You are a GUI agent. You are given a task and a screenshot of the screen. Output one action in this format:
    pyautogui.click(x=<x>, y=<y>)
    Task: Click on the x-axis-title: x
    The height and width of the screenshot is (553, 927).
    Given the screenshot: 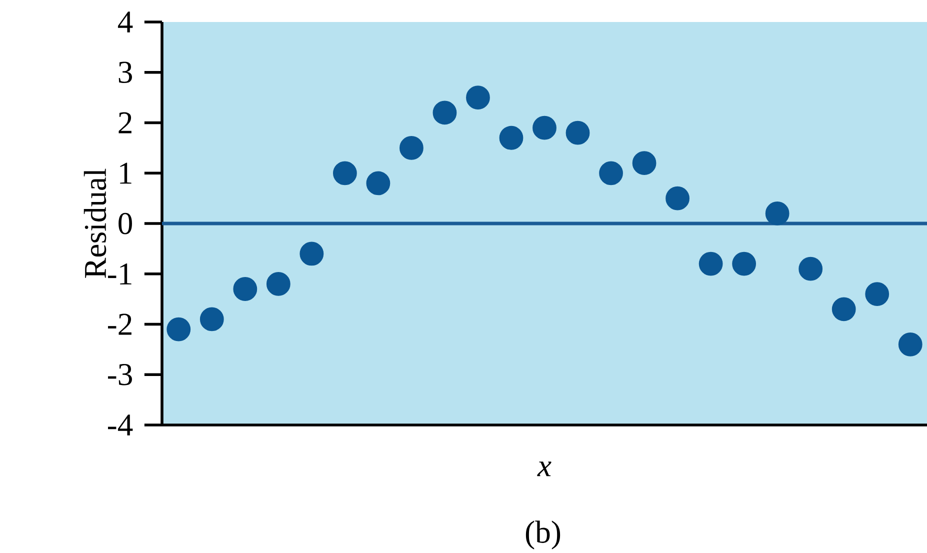 What is the action you would take?
    pyautogui.click(x=544, y=469)
    